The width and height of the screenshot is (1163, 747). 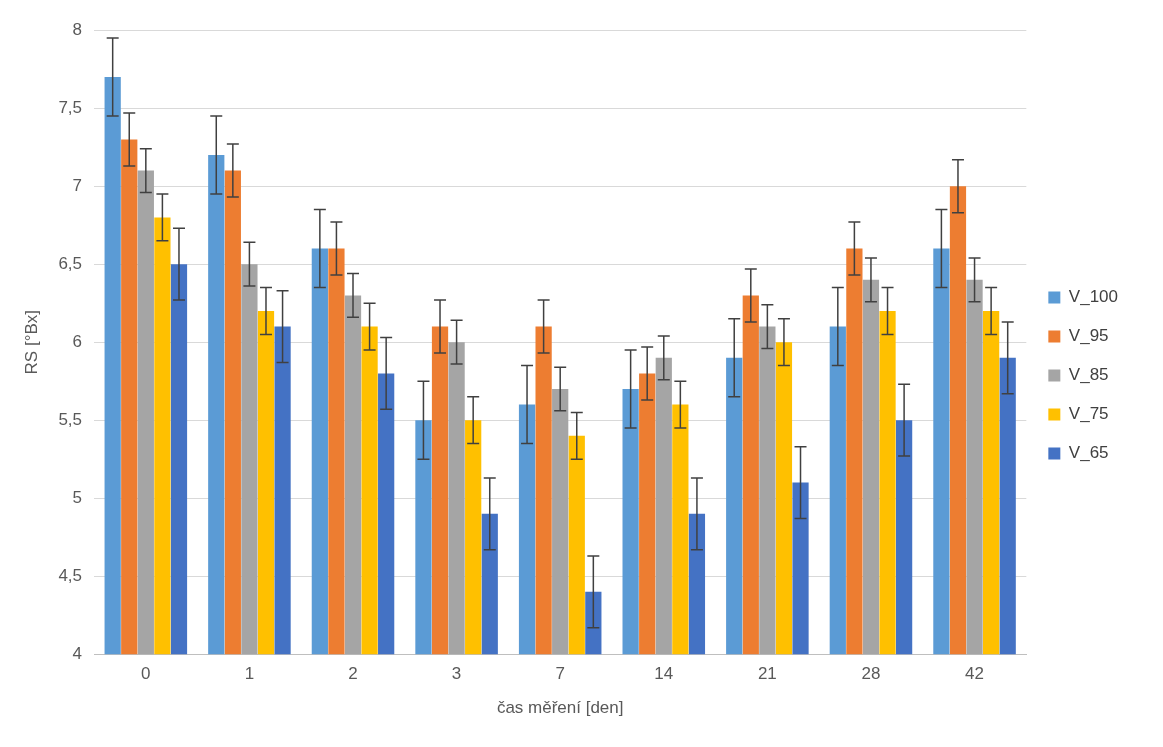 I want to click on x-tick-label: 0, so click(x=146, y=674).